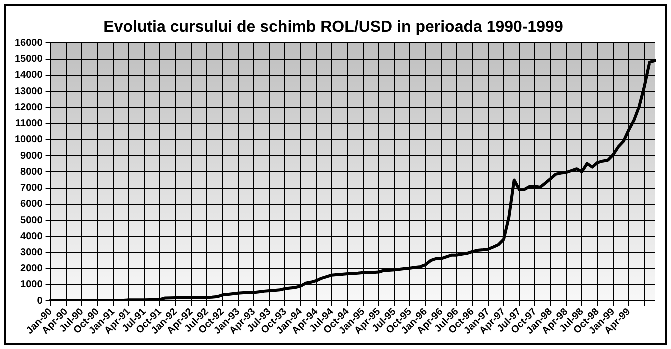  What do you see at coordinates (29, 60) in the screenshot?
I see `y-tick-label: 15000` at bounding box center [29, 60].